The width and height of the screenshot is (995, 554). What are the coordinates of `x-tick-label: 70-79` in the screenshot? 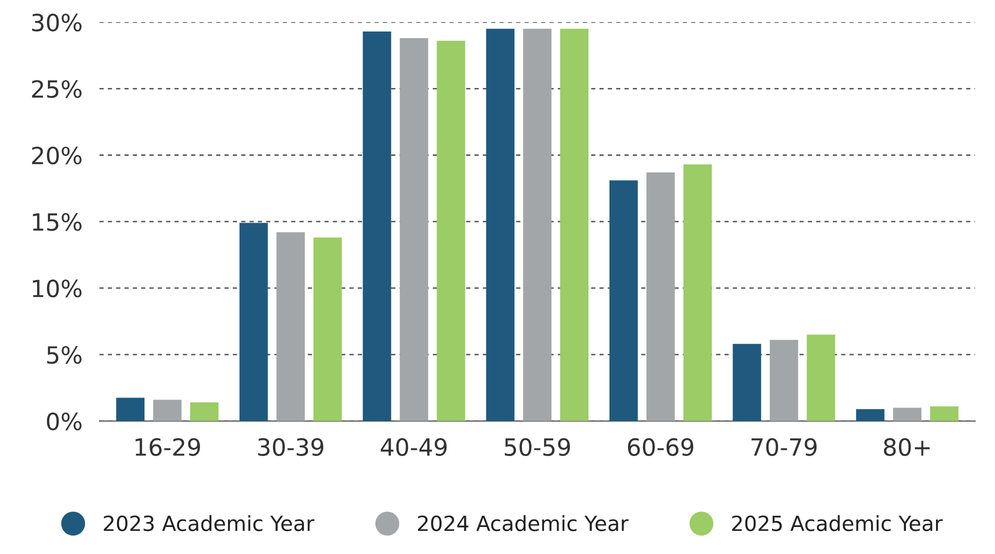 It's located at (784, 447).